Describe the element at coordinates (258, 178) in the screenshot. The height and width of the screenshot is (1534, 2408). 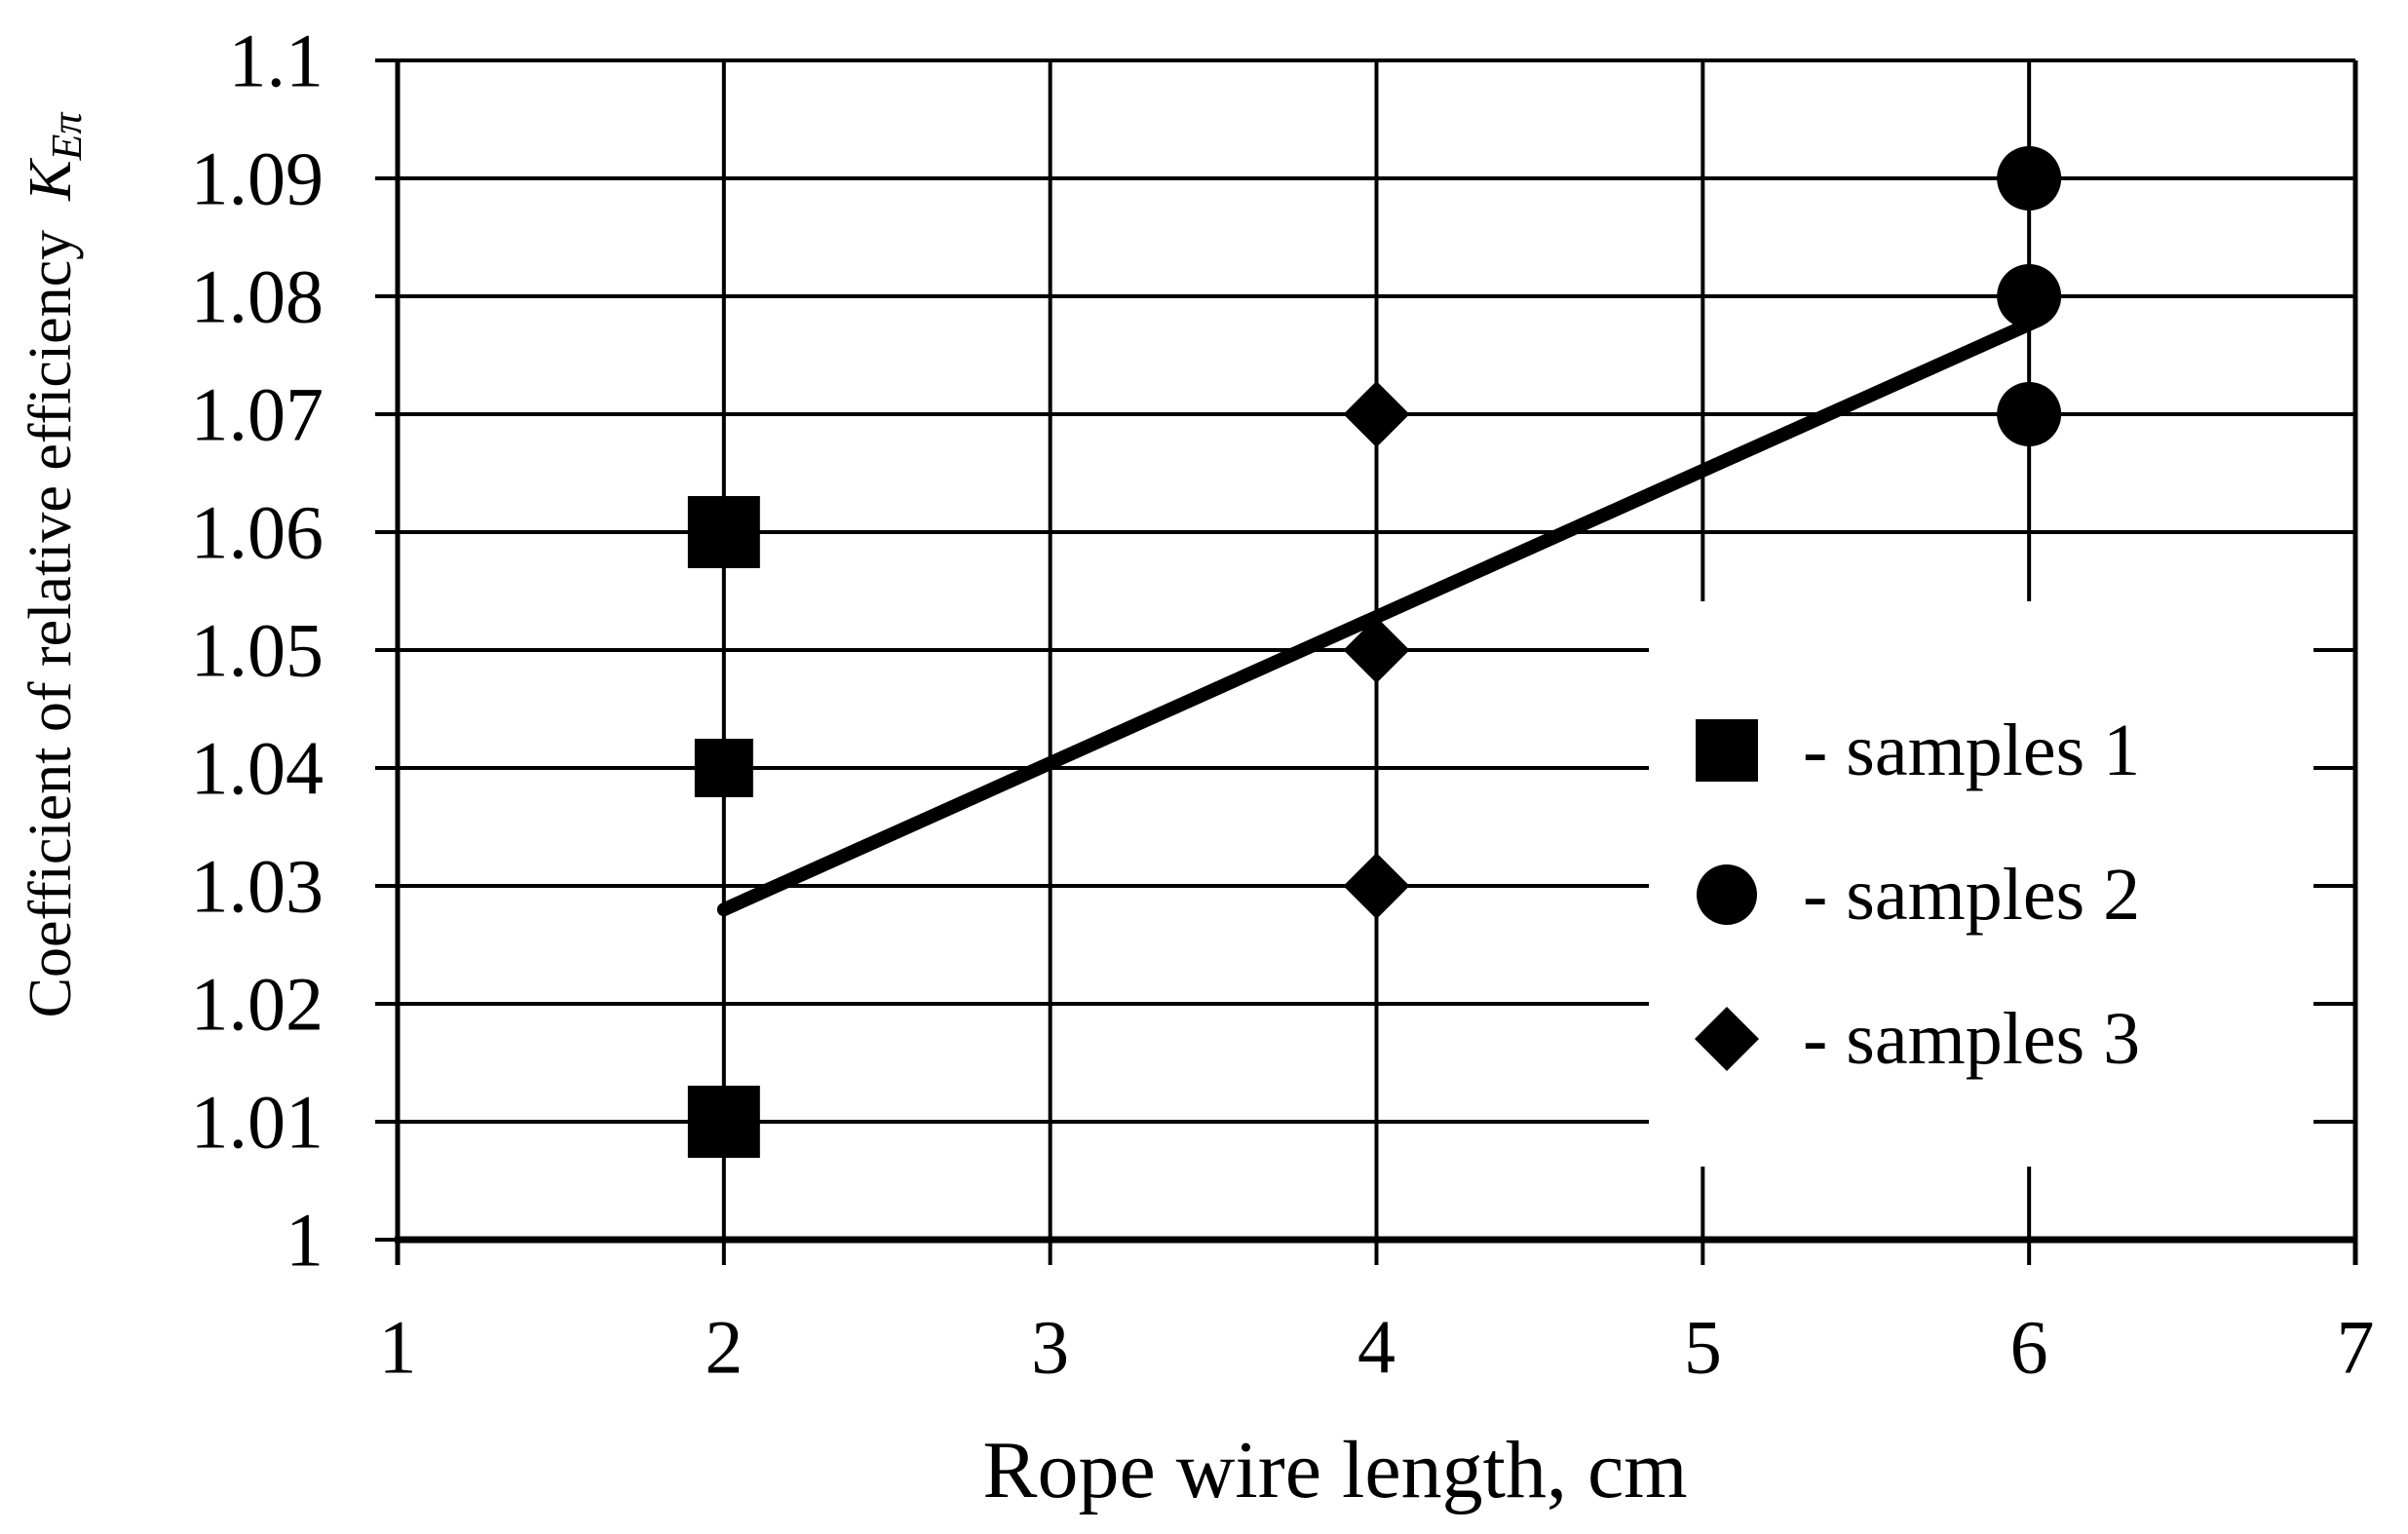
I see `y-tick-label: 1.09` at that location.